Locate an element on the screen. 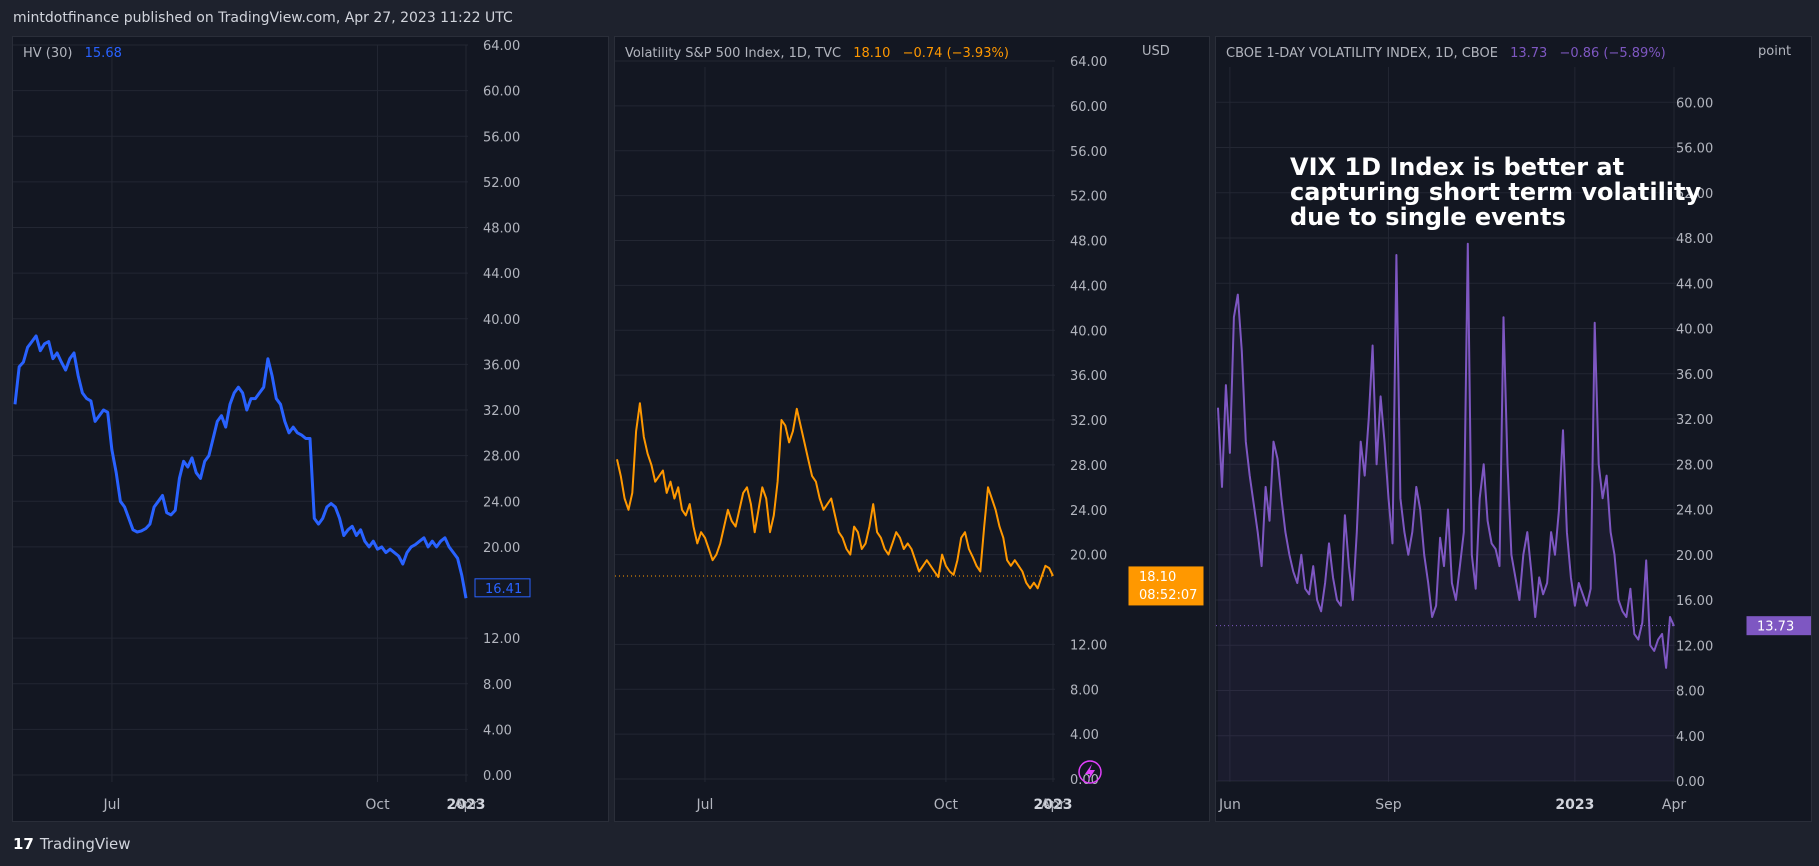 Image resolution: width=1819 pixels, height=866 pixels. footer-brand-label: TradingView is located at coordinates (85, 844).